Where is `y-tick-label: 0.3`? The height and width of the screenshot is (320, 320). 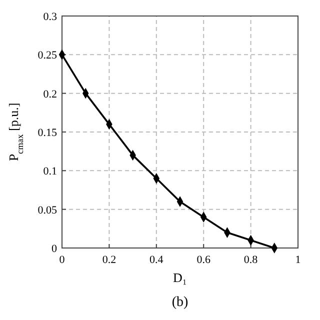 y-tick-label: 0.3 is located at coordinates (50, 17).